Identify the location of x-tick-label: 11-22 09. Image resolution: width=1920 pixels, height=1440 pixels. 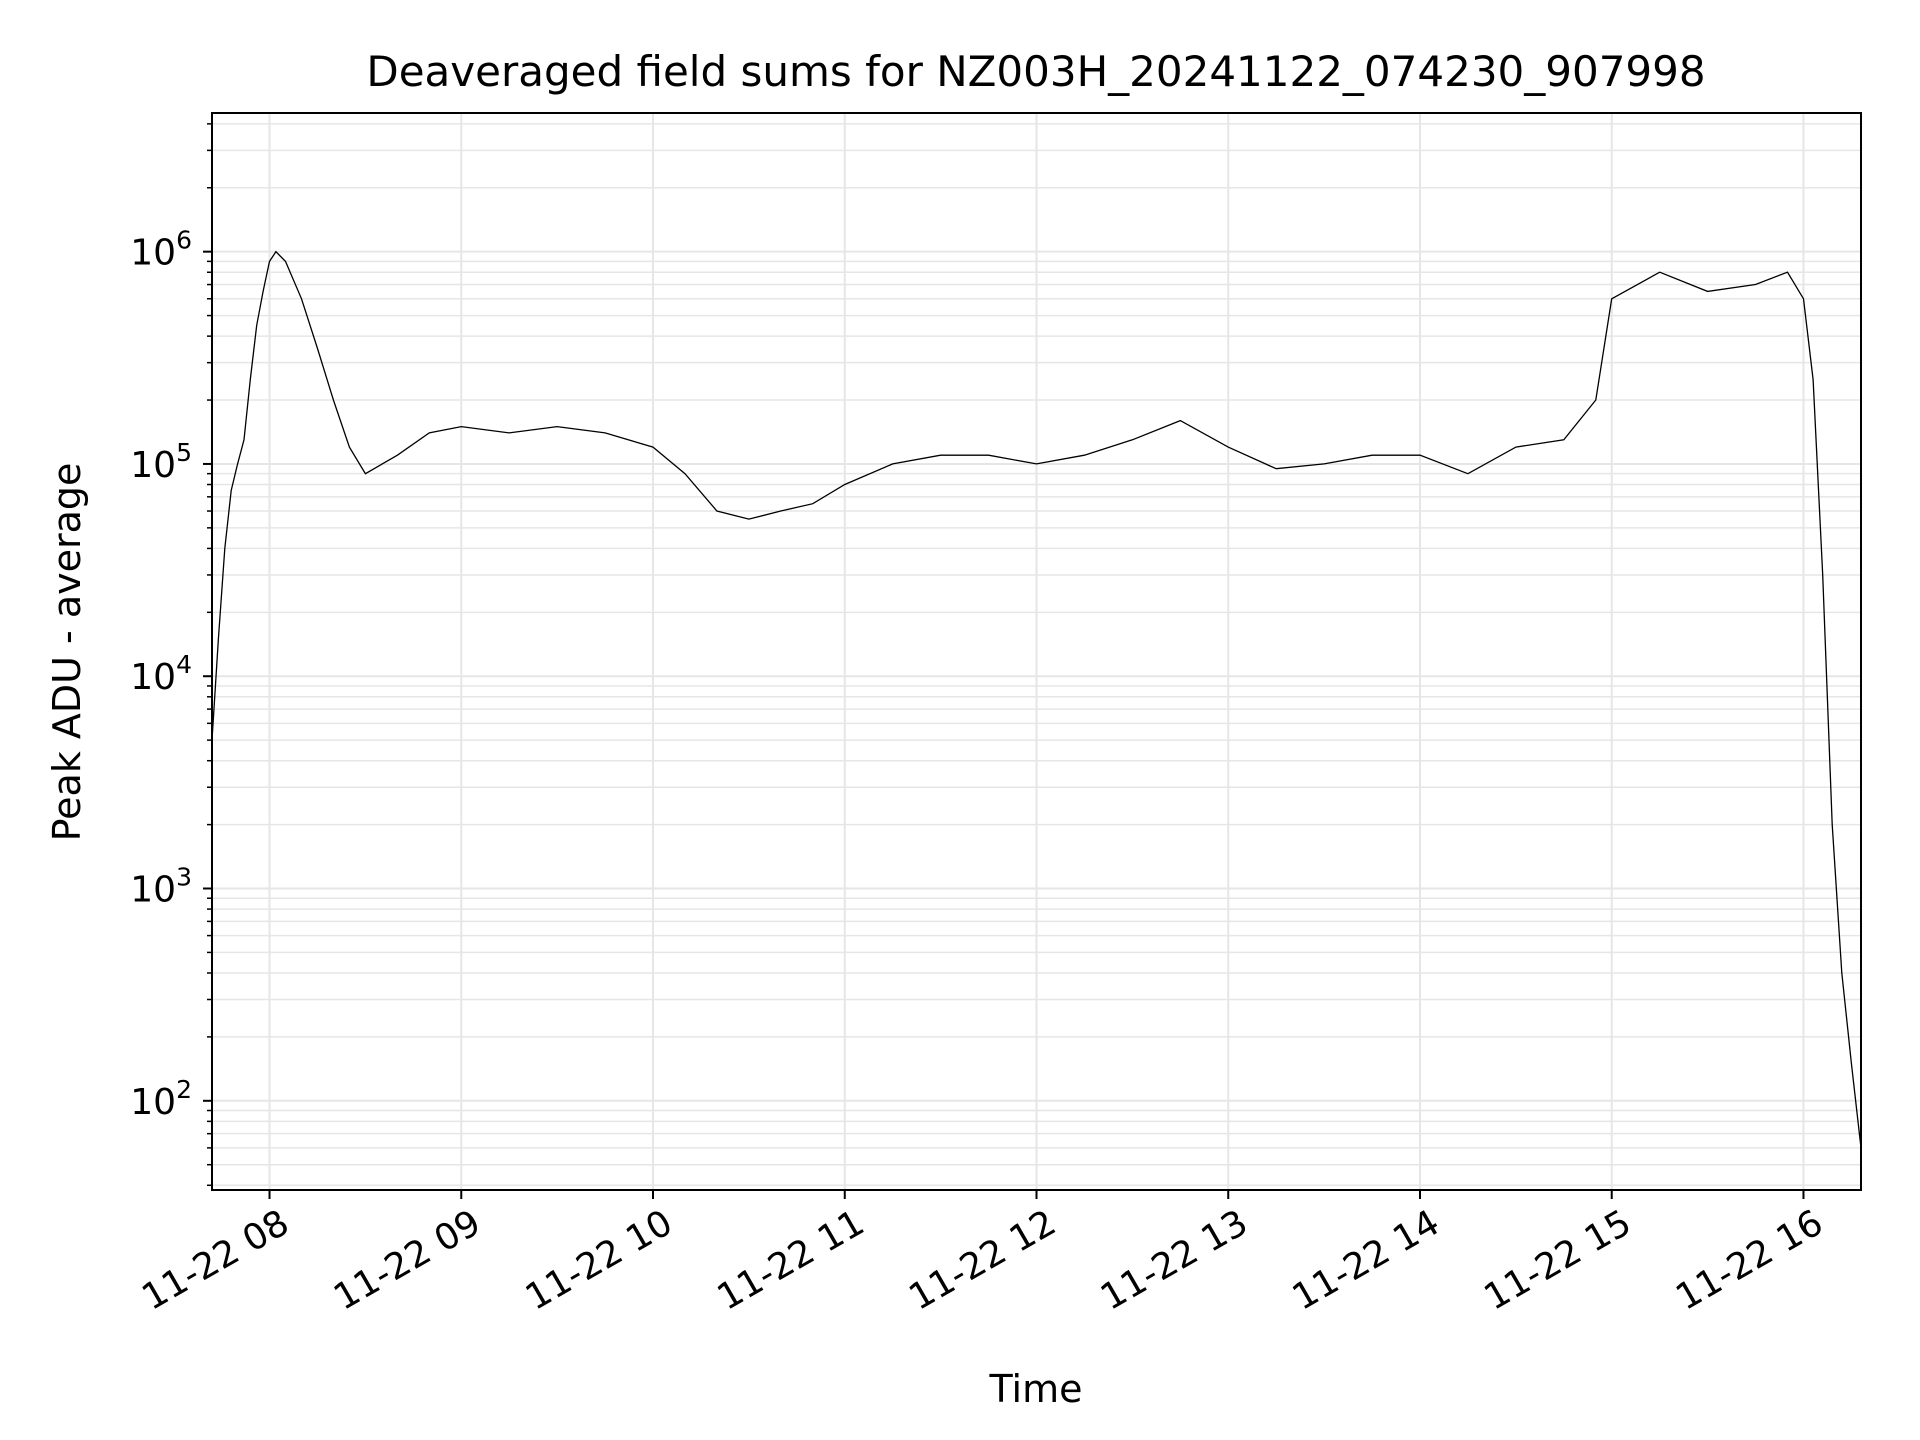
(407, 1260).